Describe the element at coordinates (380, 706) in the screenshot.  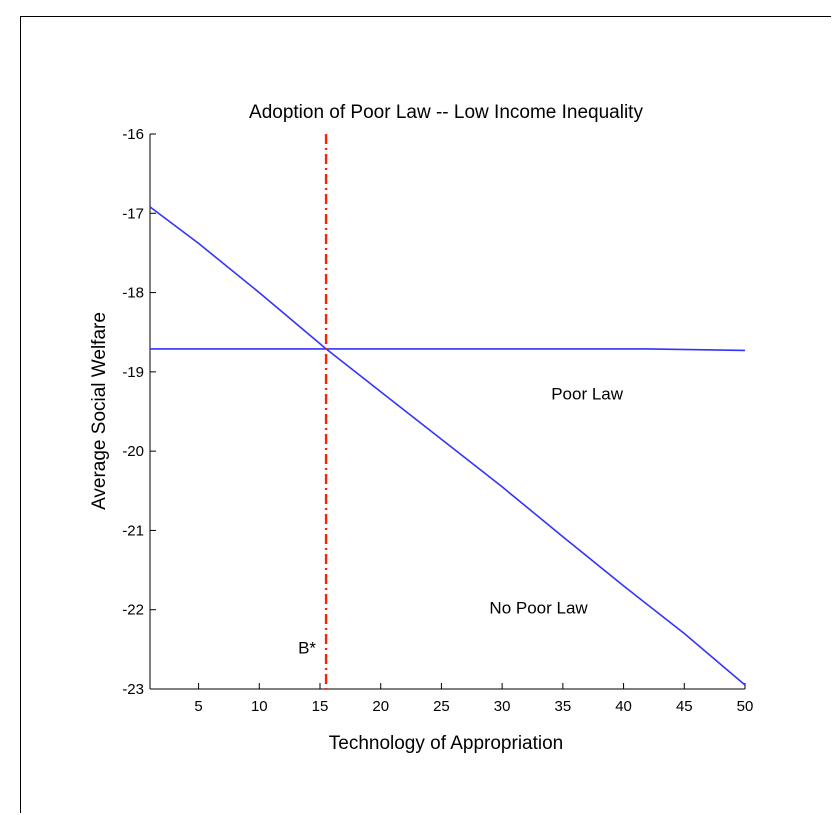
I see `x-tick-label: 20` at that location.